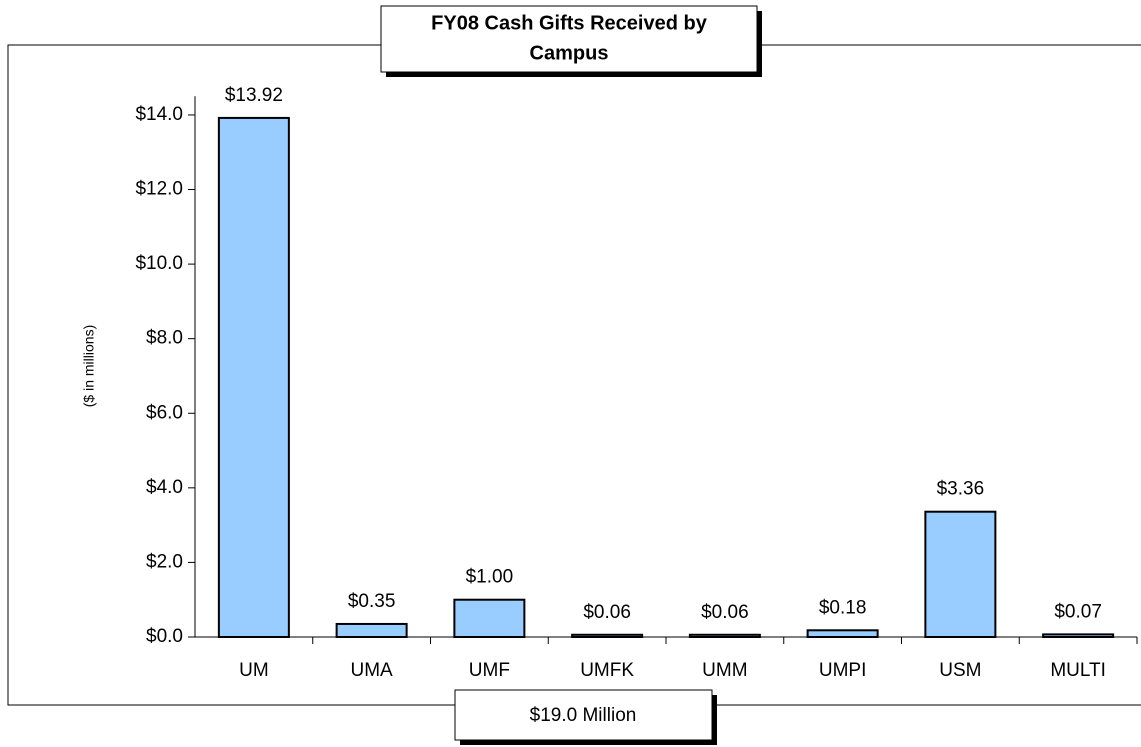 The height and width of the screenshot is (747, 1141). What do you see at coordinates (960, 670) in the screenshot?
I see `x-tick-label: USM` at bounding box center [960, 670].